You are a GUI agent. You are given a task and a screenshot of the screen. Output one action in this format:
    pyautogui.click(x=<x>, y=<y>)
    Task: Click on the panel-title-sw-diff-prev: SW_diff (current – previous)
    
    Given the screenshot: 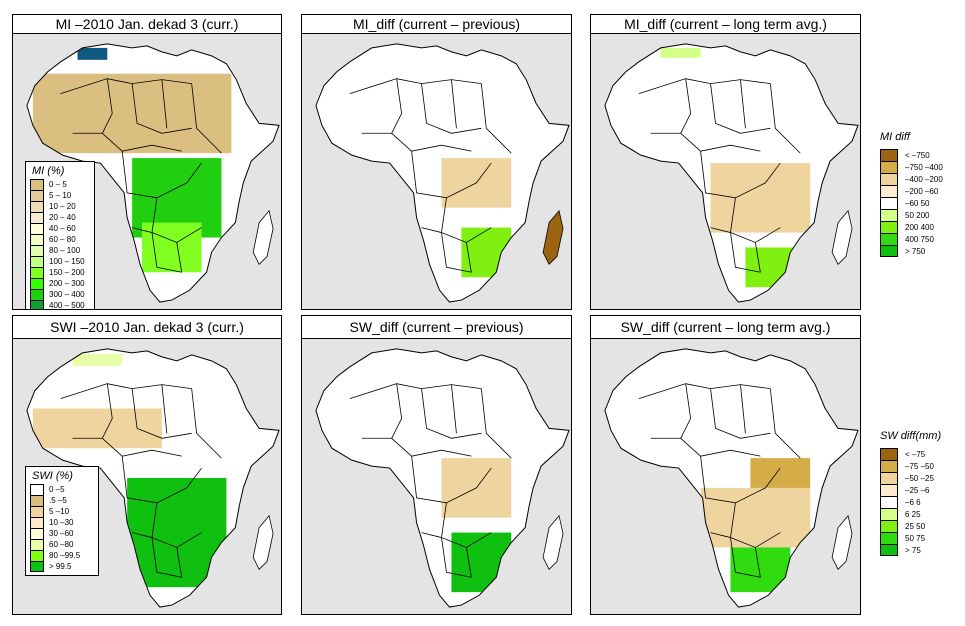 What is the action you would take?
    pyautogui.click(x=436, y=327)
    